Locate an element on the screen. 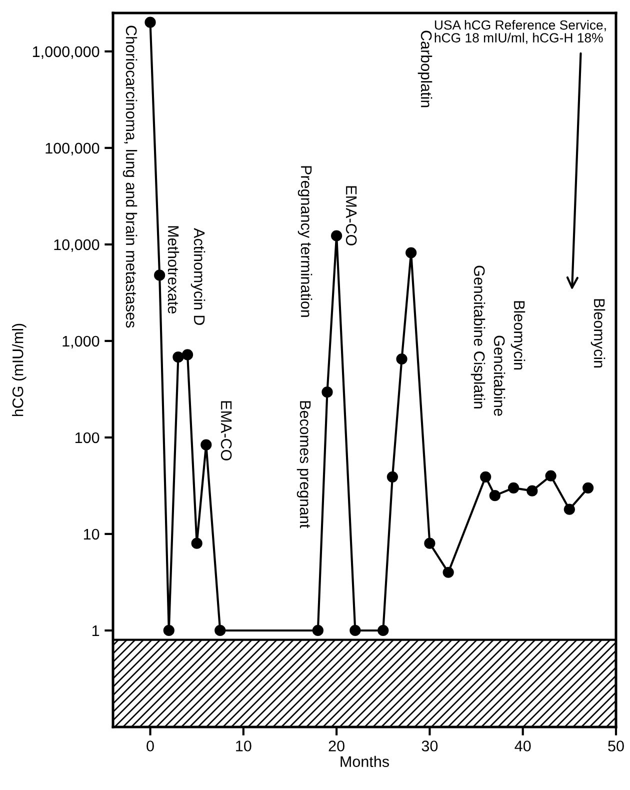  y-tick-label: 10,000 is located at coordinates (77, 245).